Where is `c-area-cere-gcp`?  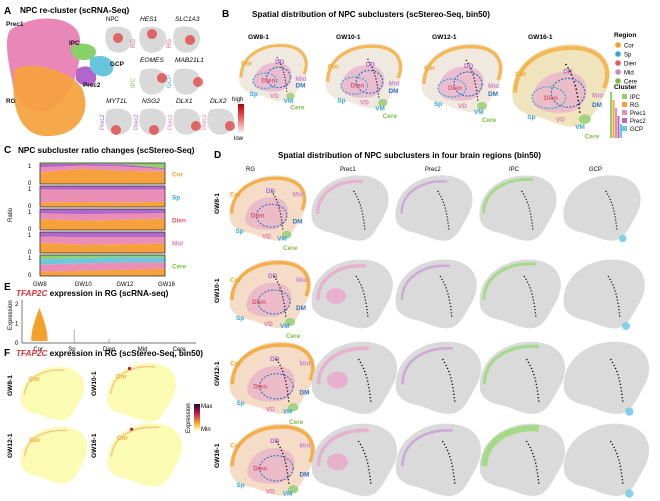
c-area-cere-gcp is located at coordinates (102, 261).